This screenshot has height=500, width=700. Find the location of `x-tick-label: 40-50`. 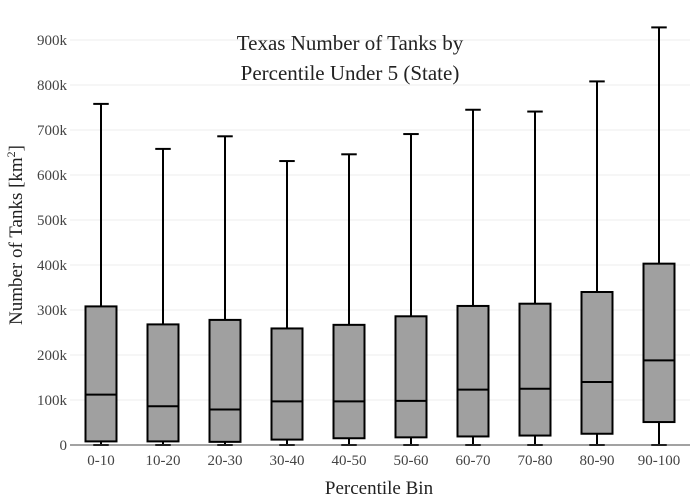

x-tick-label: 40-50 is located at coordinates (349, 461).